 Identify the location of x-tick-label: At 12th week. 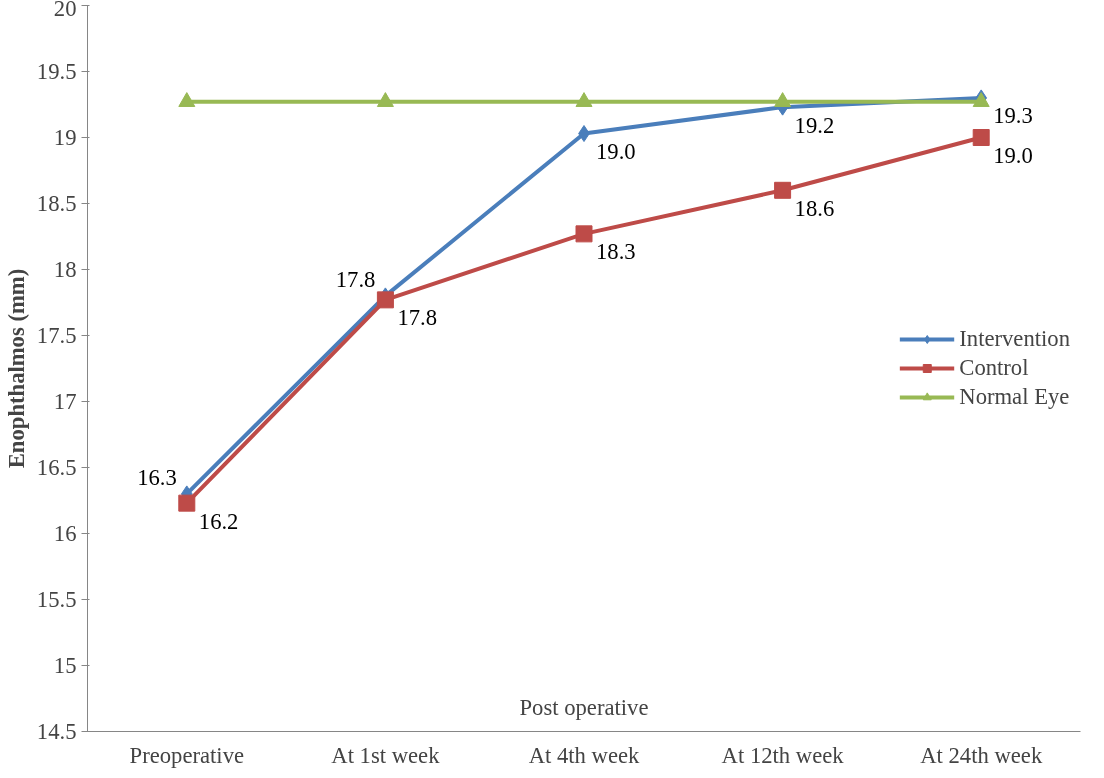
(783, 755).